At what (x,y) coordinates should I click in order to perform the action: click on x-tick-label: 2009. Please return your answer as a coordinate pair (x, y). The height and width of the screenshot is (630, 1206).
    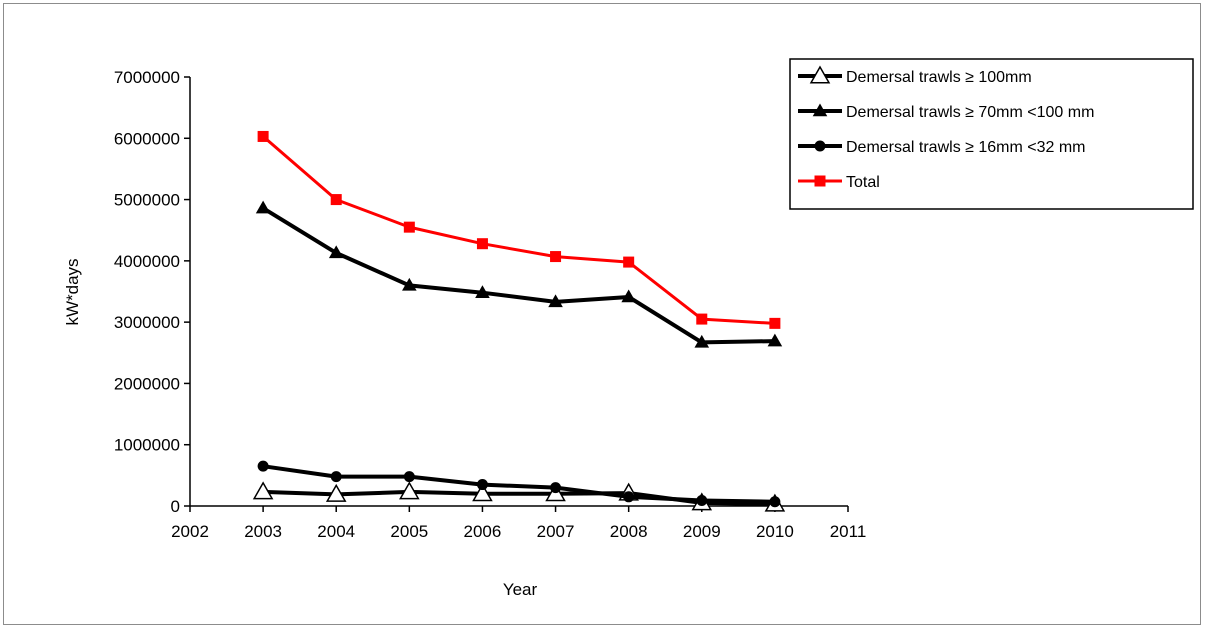
    Looking at the image, I should click on (702, 531).